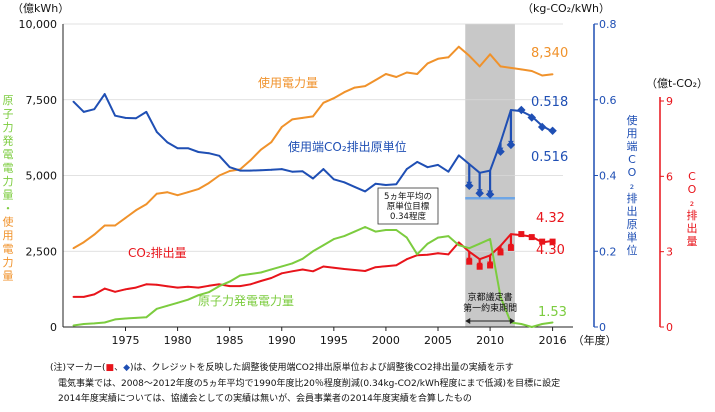  What do you see at coordinates (126, 368) in the screenshot?
I see `note-diamond-marker: ◆` at bounding box center [126, 368].